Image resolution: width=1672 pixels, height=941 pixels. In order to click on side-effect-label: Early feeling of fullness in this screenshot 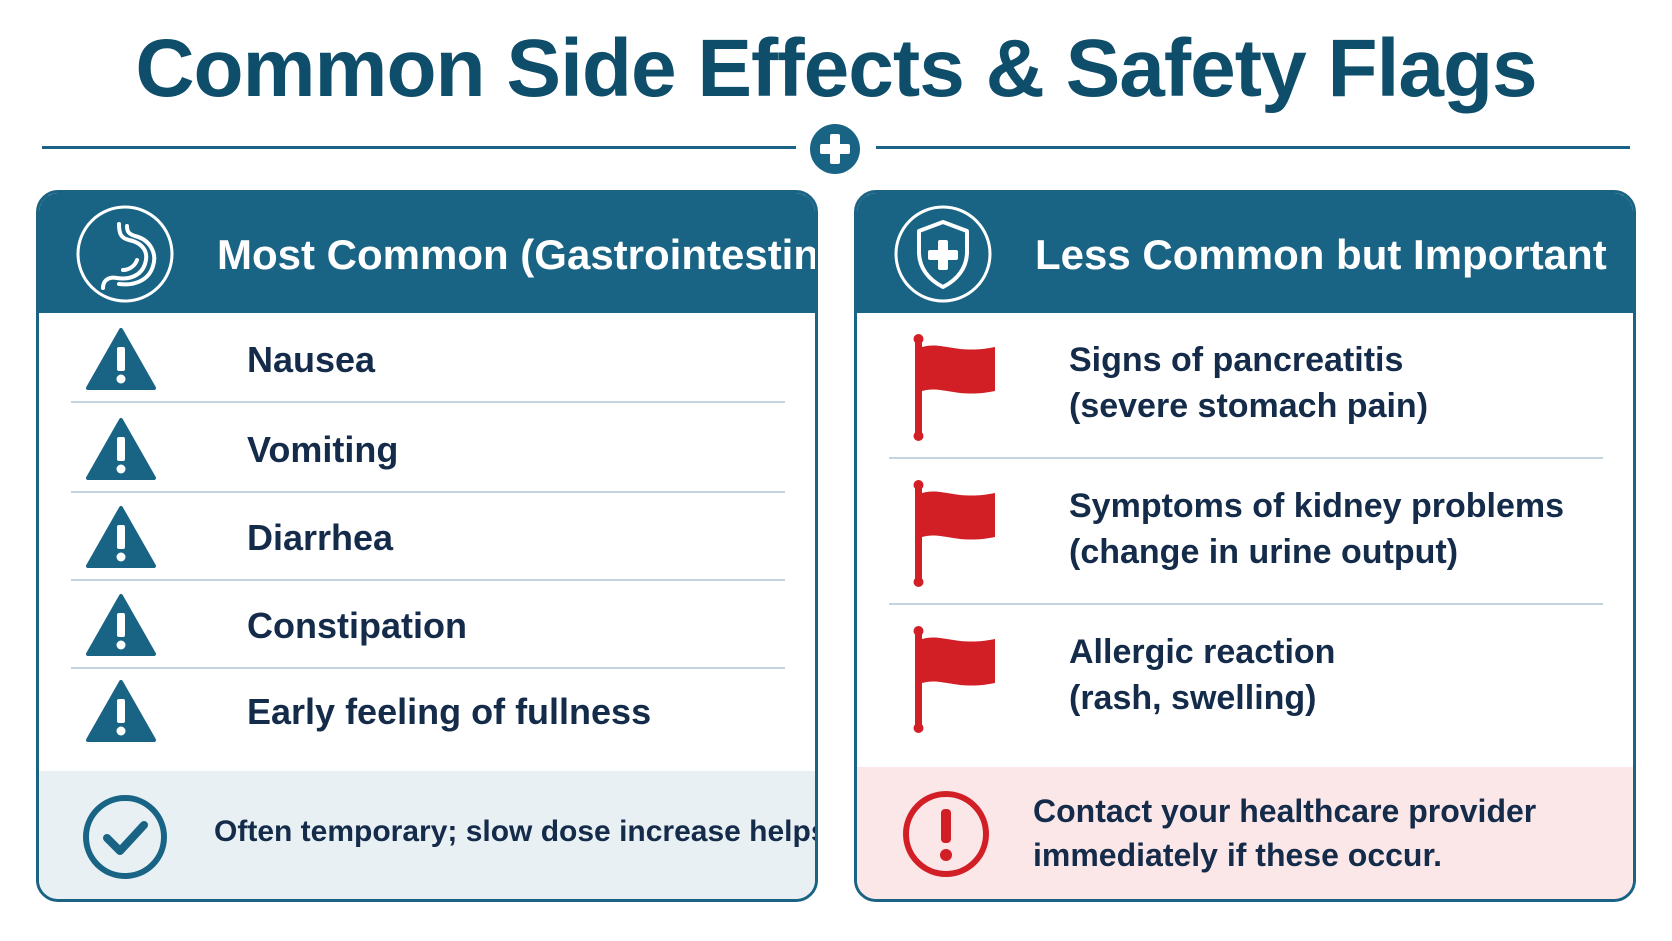, I will do `click(449, 711)`.